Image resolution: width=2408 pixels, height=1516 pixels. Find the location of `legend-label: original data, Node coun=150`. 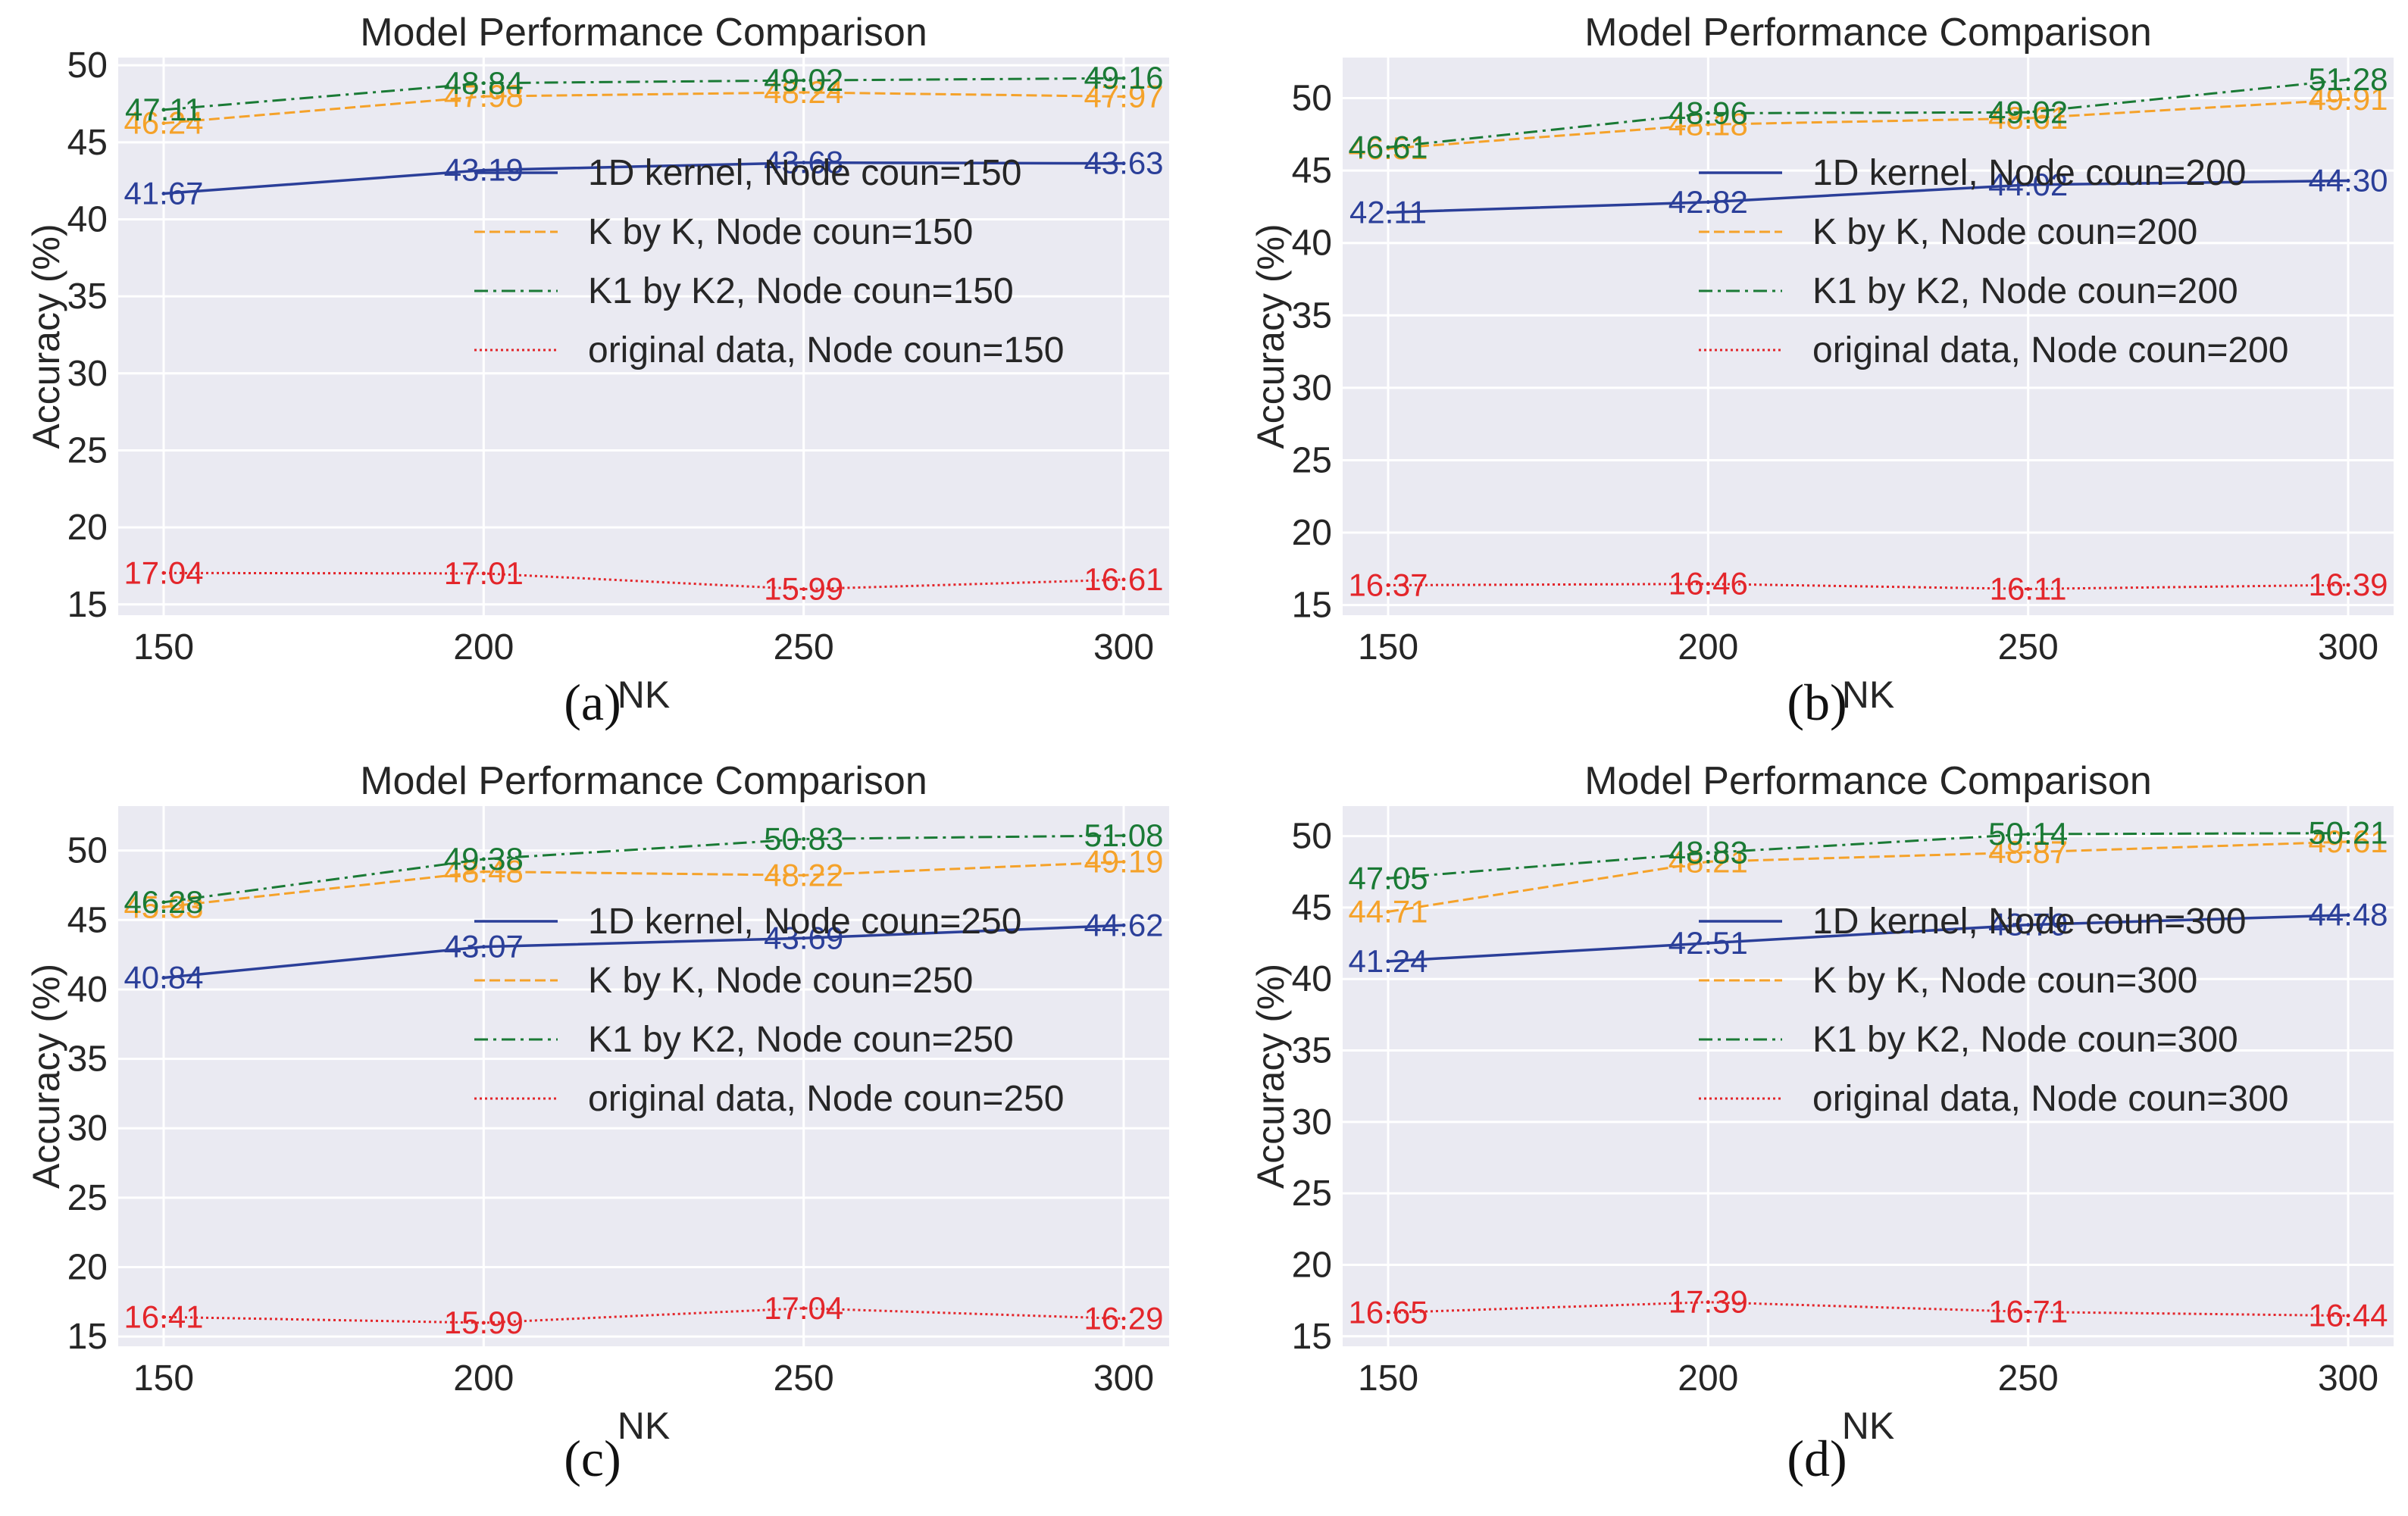

legend-label: original data, Node coun=150 is located at coordinates (826, 350).